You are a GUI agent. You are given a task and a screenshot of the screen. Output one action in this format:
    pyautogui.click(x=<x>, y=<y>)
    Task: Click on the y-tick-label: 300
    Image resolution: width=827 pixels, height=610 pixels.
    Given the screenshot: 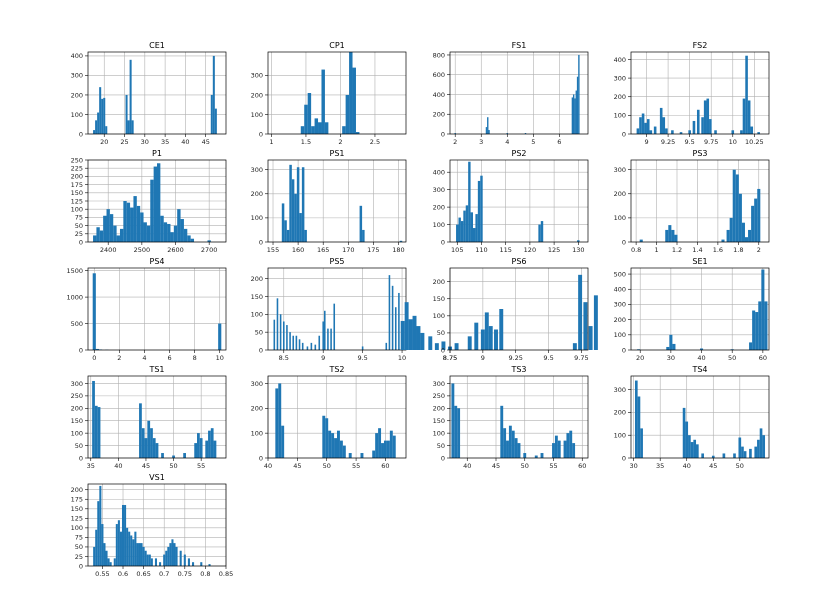 What is the action you would take?
    pyautogui.click(x=439, y=190)
    